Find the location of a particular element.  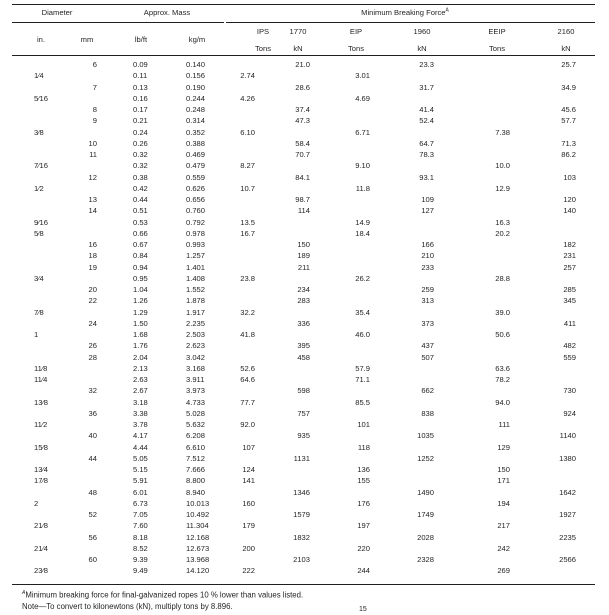

cell-k1960: 838 is located at coordinates (427, 413).